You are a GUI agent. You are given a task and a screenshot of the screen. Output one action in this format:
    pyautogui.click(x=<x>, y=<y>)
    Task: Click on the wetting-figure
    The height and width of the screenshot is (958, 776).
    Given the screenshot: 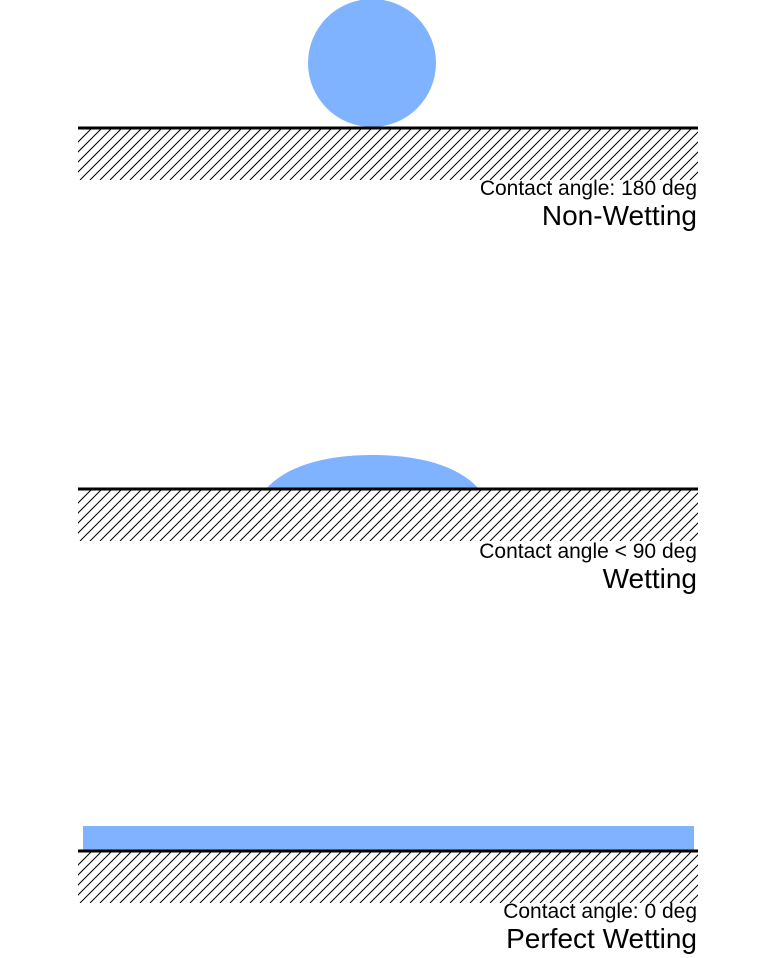 What is the action you would take?
    pyautogui.click(x=388, y=498)
    